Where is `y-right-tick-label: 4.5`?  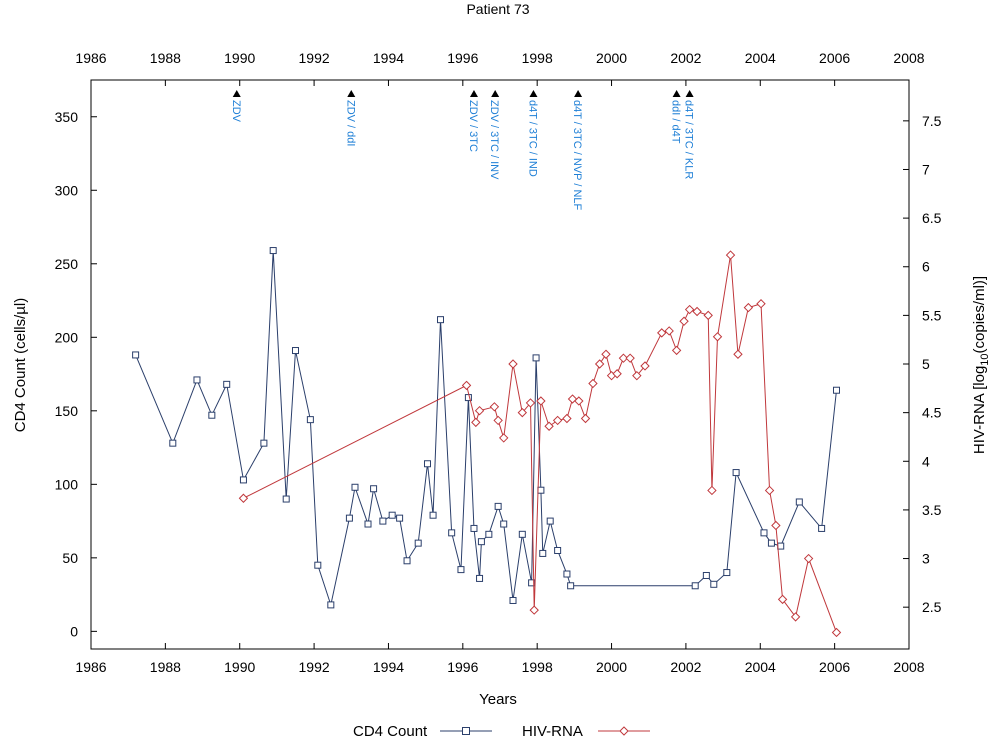
y-right-tick-label: 4.5 is located at coordinates (932, 413).